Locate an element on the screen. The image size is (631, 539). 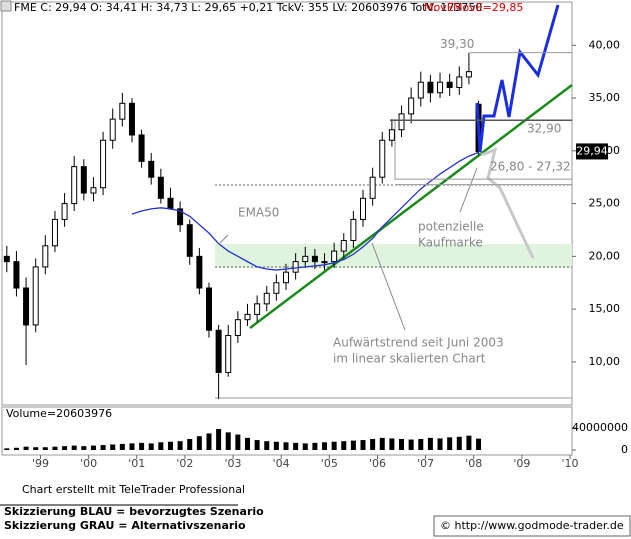
legend-blue: Skizzierung BLAU = bevorzugtes Szenario is located at coordinates (134, 511).